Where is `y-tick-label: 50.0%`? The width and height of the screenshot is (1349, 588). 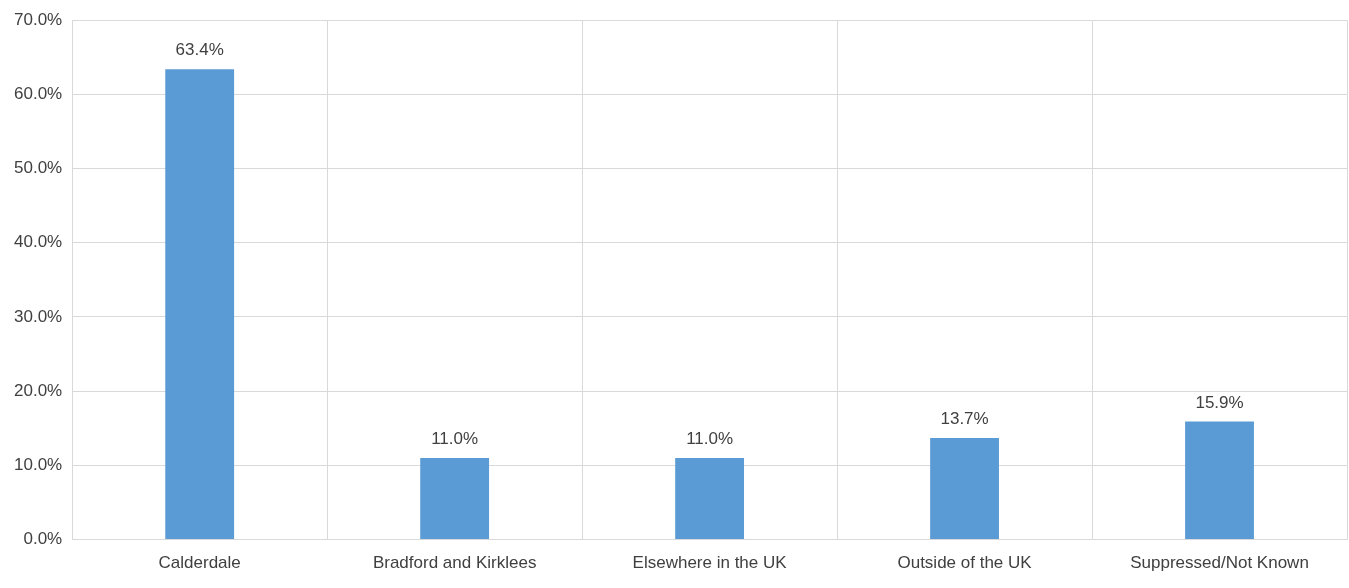
y-tick-label: 50.0% is located at coordinates (38, 168).